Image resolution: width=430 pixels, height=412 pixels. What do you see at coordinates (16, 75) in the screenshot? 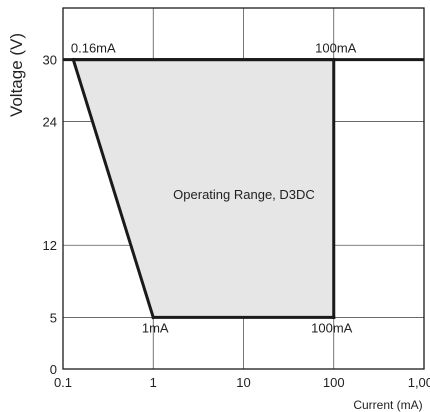
I see `y-axis-label: Voltage (V)` at bounding box center [16, 75].